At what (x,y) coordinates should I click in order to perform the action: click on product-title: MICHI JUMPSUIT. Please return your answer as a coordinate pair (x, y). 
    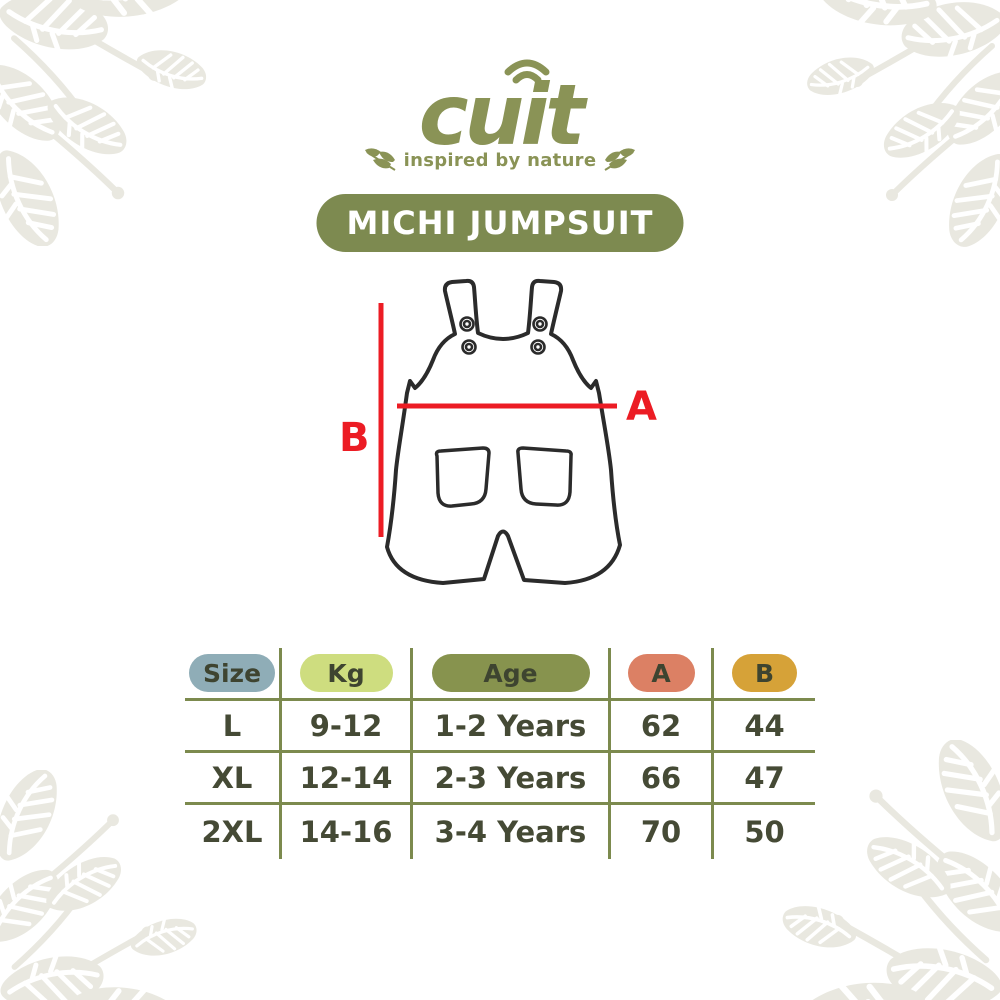
    Looking at the image, I should click on (500, 223).